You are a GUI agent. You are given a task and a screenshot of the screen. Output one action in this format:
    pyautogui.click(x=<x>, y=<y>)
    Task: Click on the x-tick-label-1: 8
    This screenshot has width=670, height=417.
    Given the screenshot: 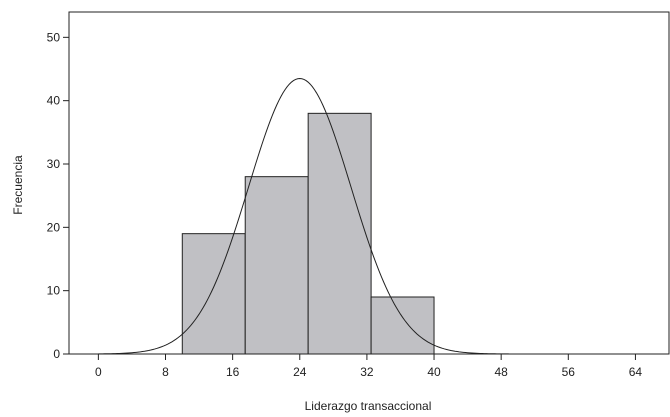 What is the action you would take?
    pyautogui.click(x=165, y=372)
    